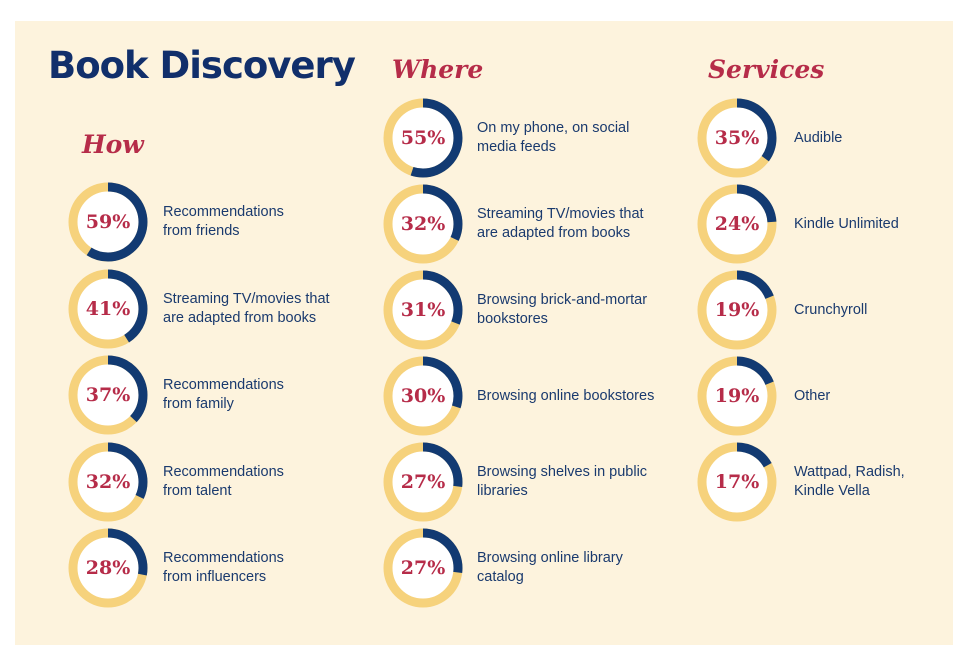  I want to click on category-label: Recommendations from influencers, so click(258, 568).